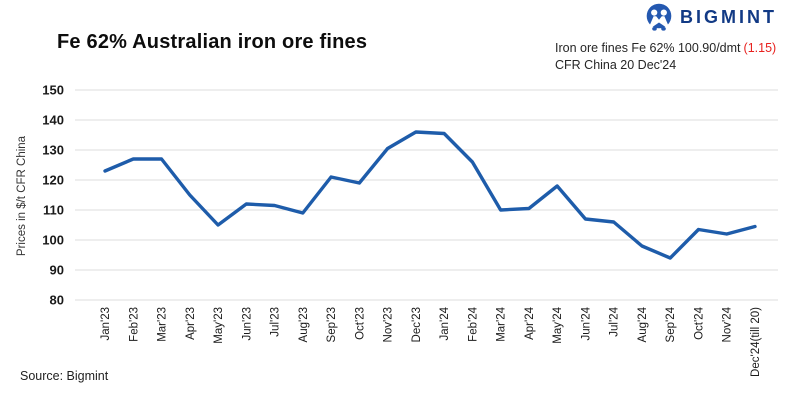 This screenshot has height=400, width=800. I want to click on x-tick-label: Mar'24, so click(502, 323).